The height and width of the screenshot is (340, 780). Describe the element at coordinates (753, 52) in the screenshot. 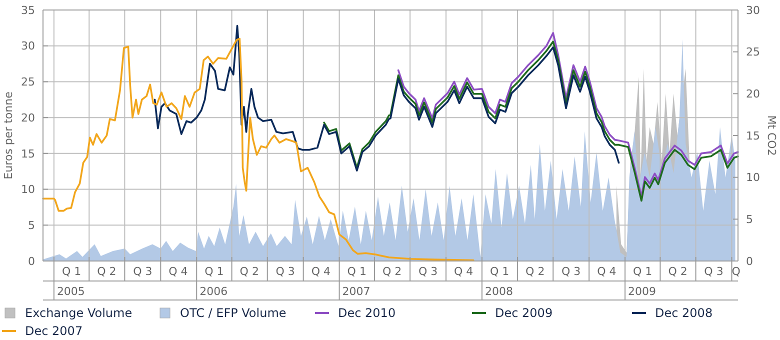

I see `y2-tick-label: 25` at that location.